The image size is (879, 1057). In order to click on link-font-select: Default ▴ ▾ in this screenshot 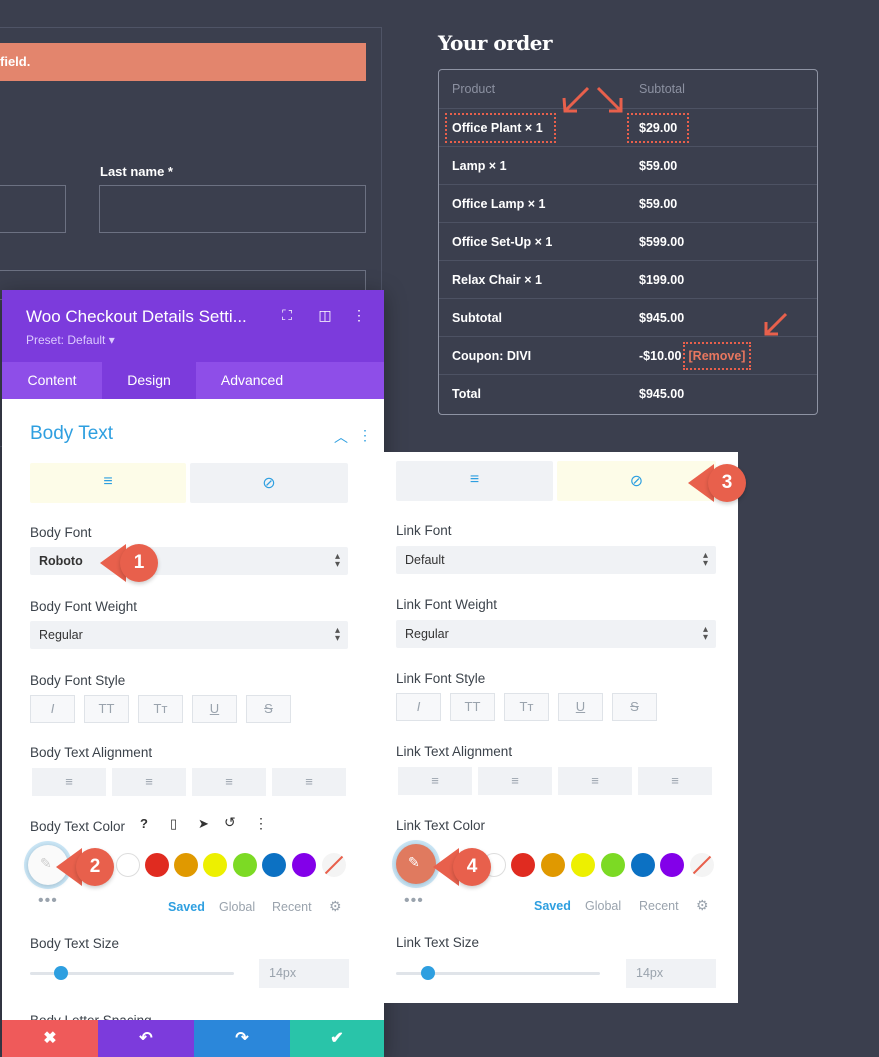, I will do `click(556, 560)`.